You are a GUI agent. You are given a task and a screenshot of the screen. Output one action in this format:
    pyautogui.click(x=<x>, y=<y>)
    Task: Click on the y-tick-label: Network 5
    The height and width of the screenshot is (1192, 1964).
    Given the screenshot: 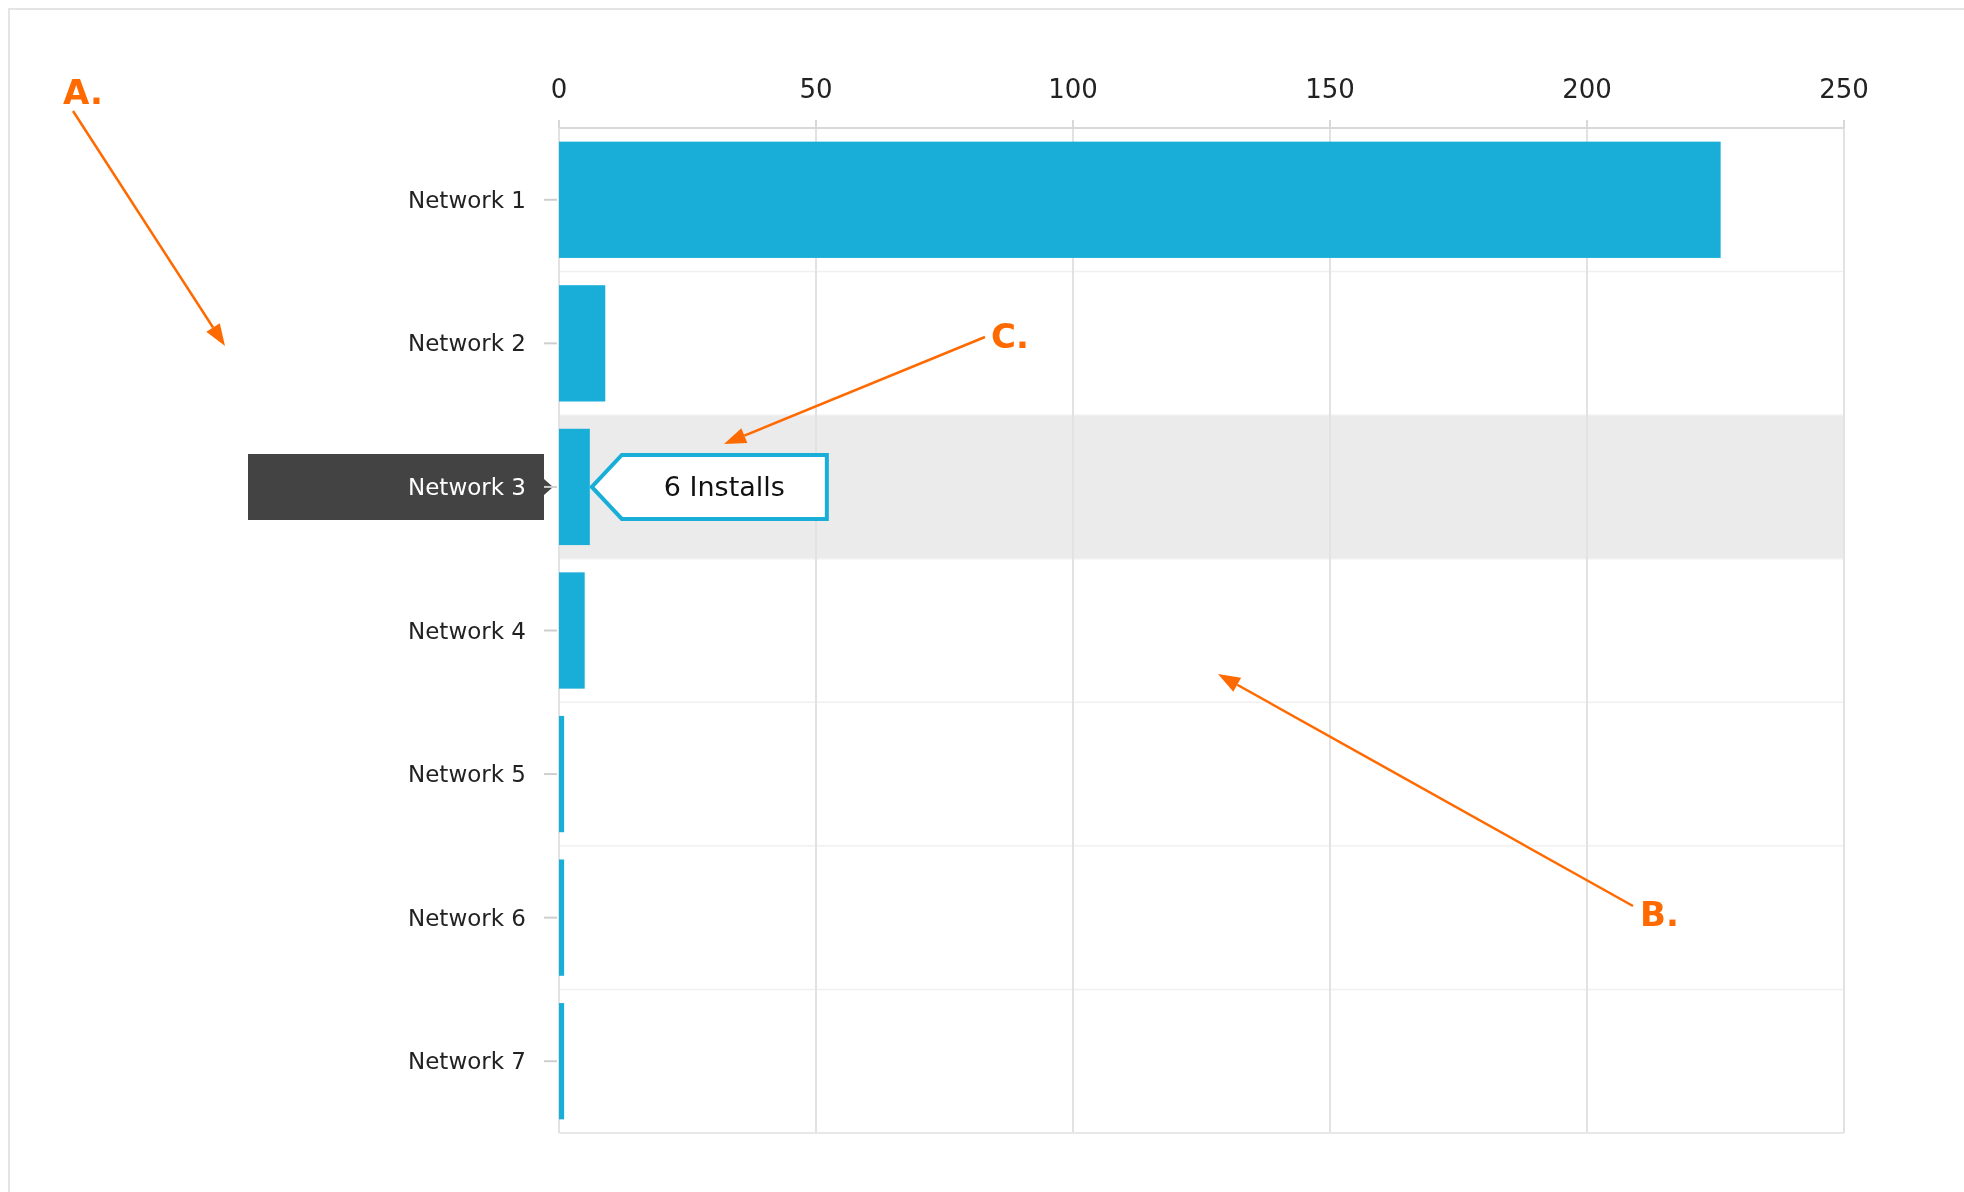 What is the action you would take?
    pyautogui.click(x=467, y=774)
    